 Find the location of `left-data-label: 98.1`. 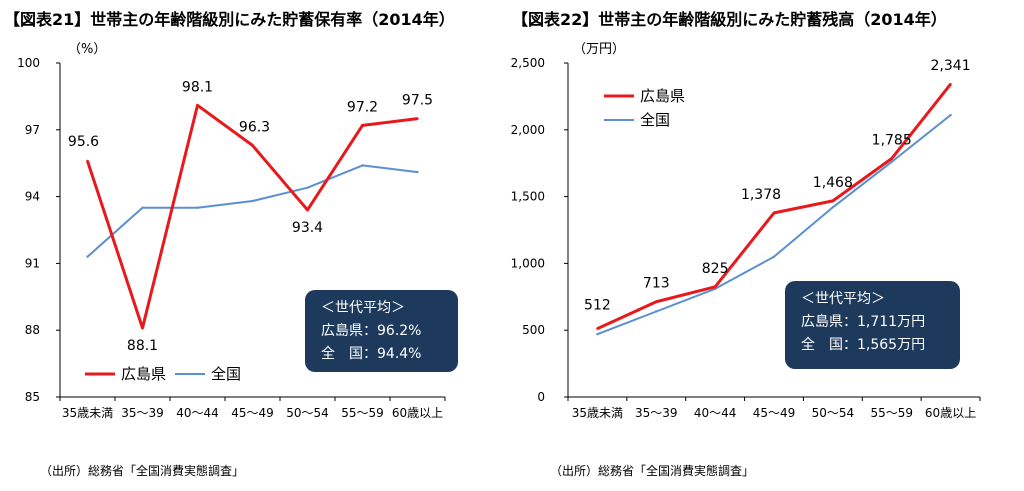

left-data-label: 98.1 is located at coordinates (197, 87).